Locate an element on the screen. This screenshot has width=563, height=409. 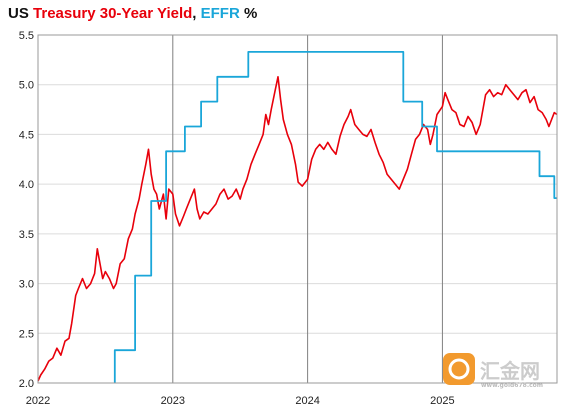
y-tick-label-0: 2.0 is located at coordinates (26, 384).